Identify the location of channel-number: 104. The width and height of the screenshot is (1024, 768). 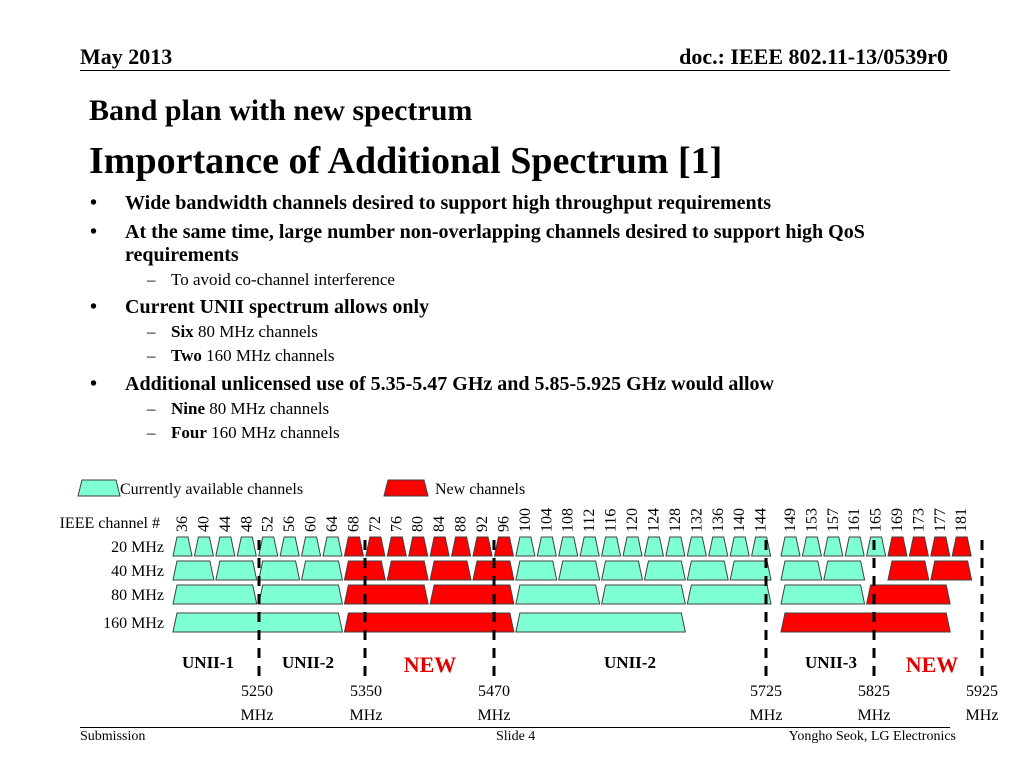
(546, 520).